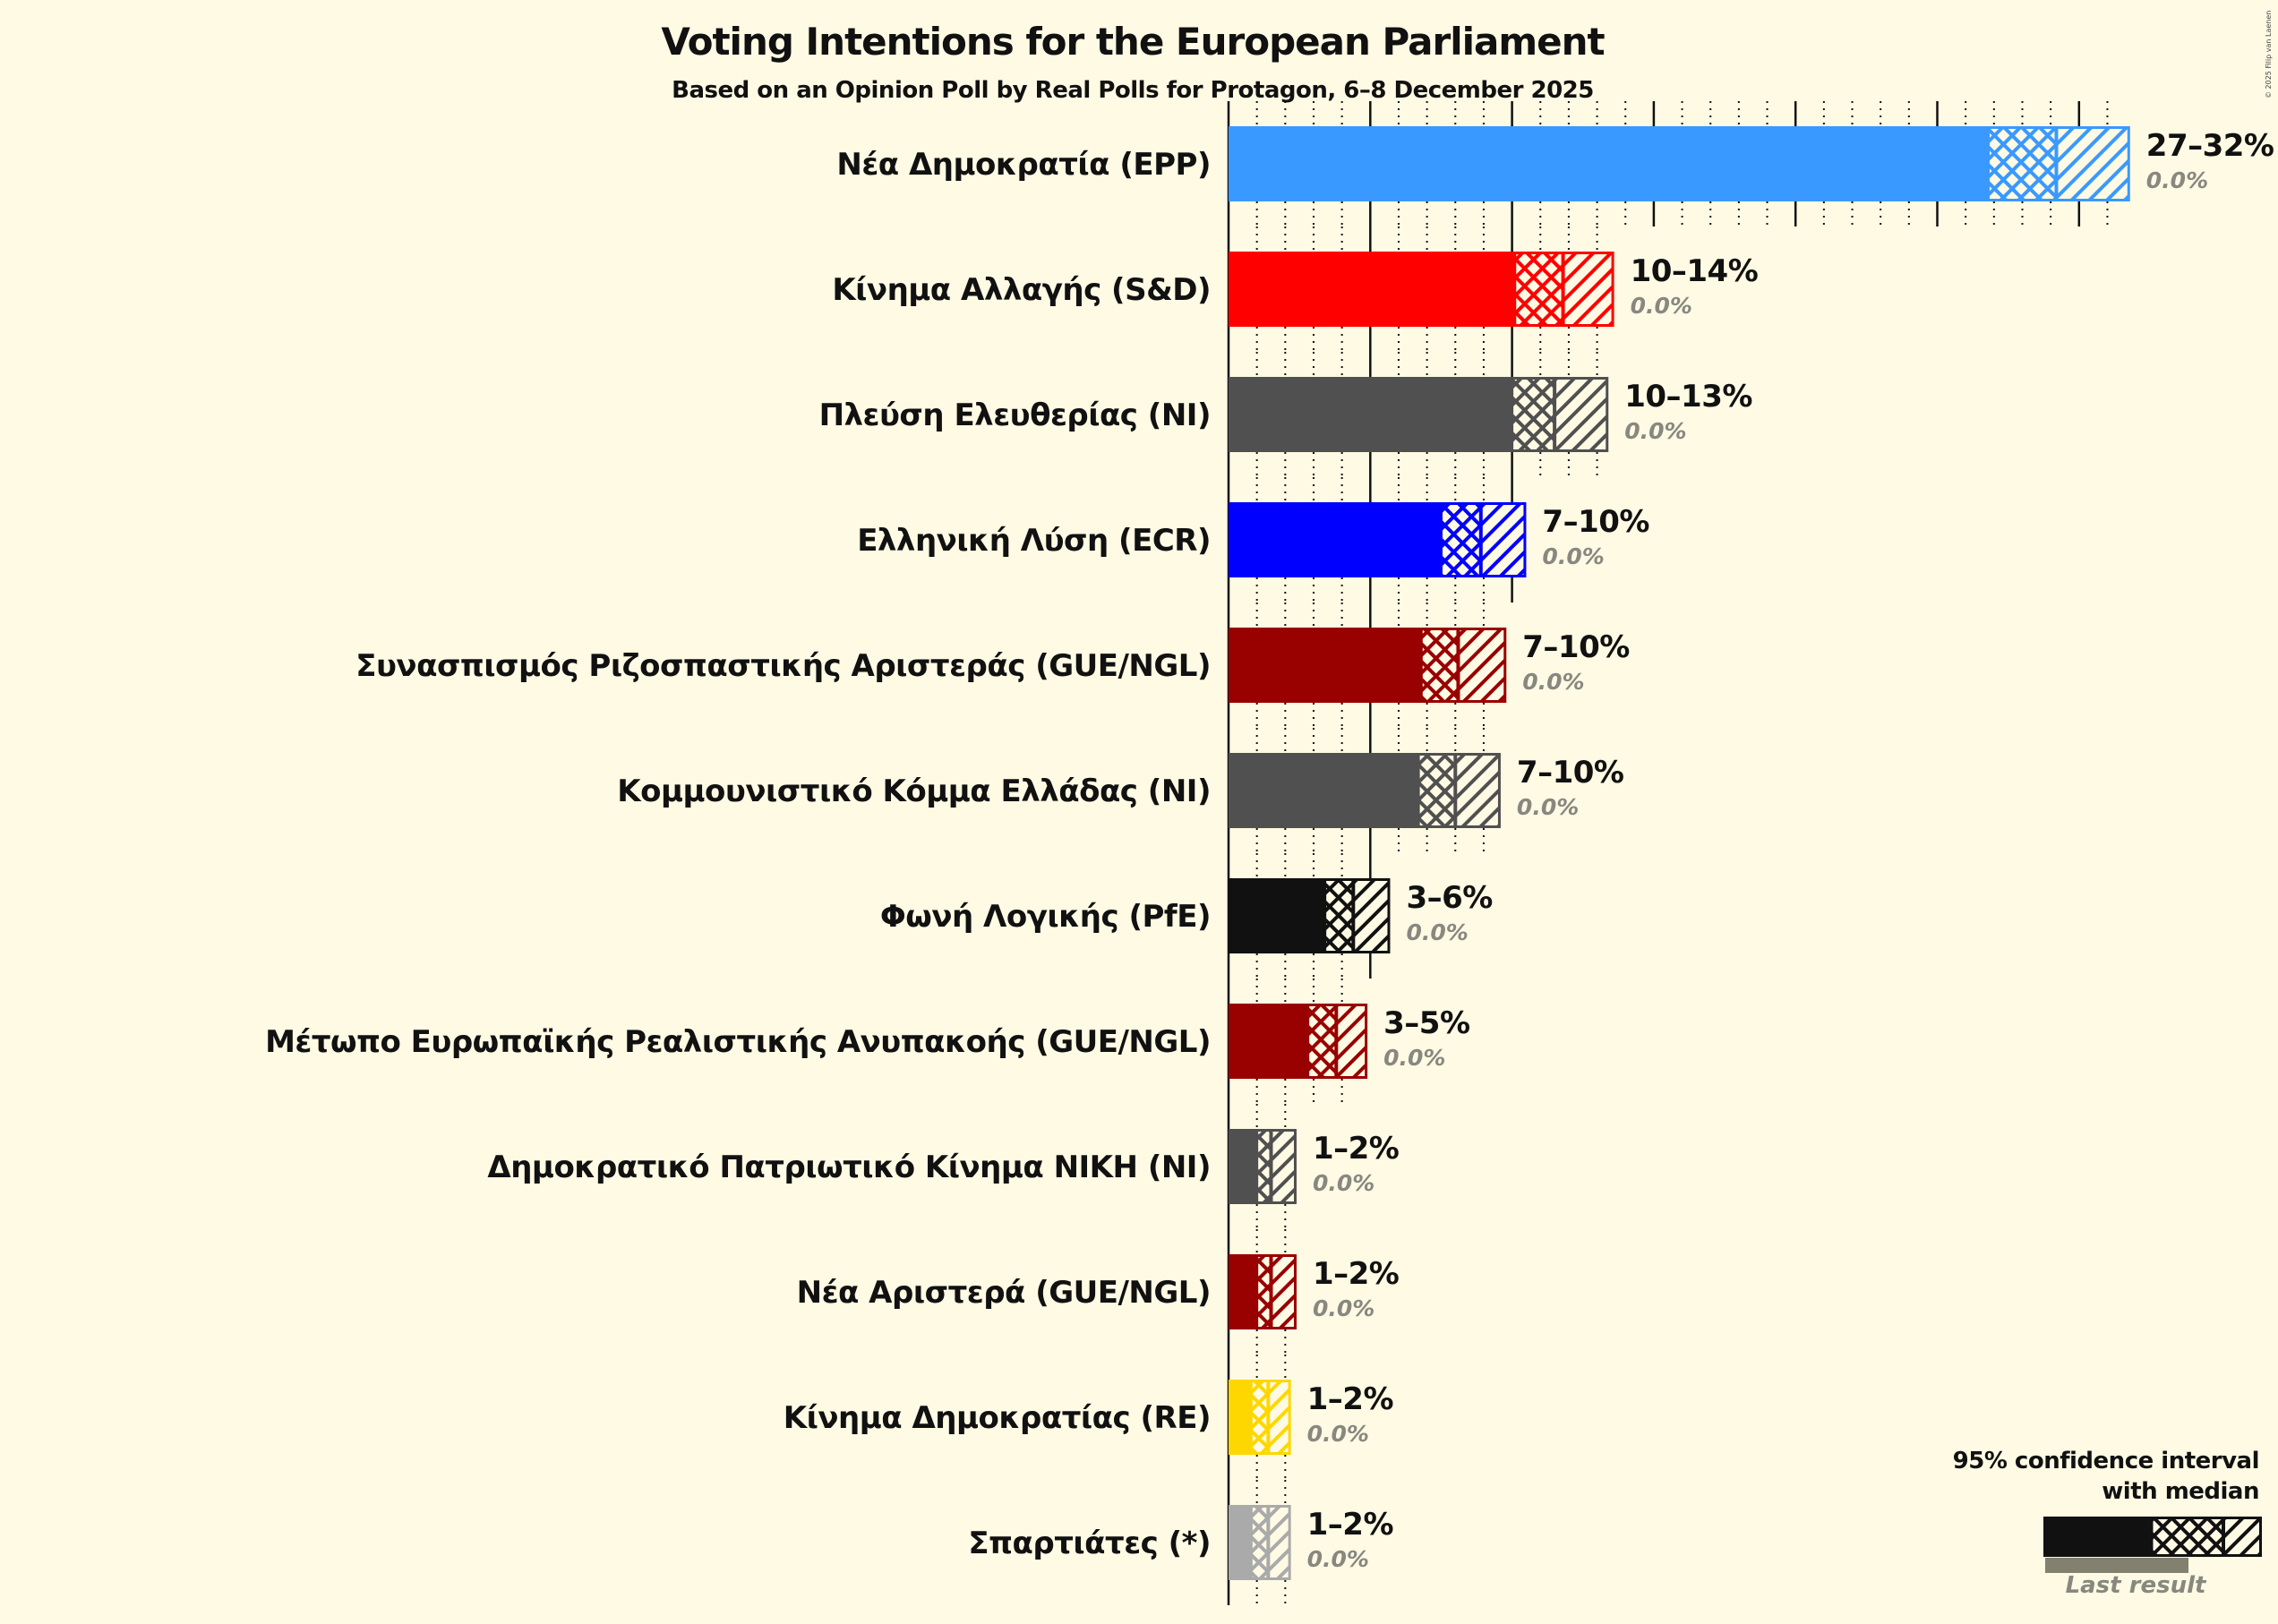  What do you see at coordinates (2242, 1536) in the screenshot?
I see `legend-hatch` at bounding box center [2242, 1536].